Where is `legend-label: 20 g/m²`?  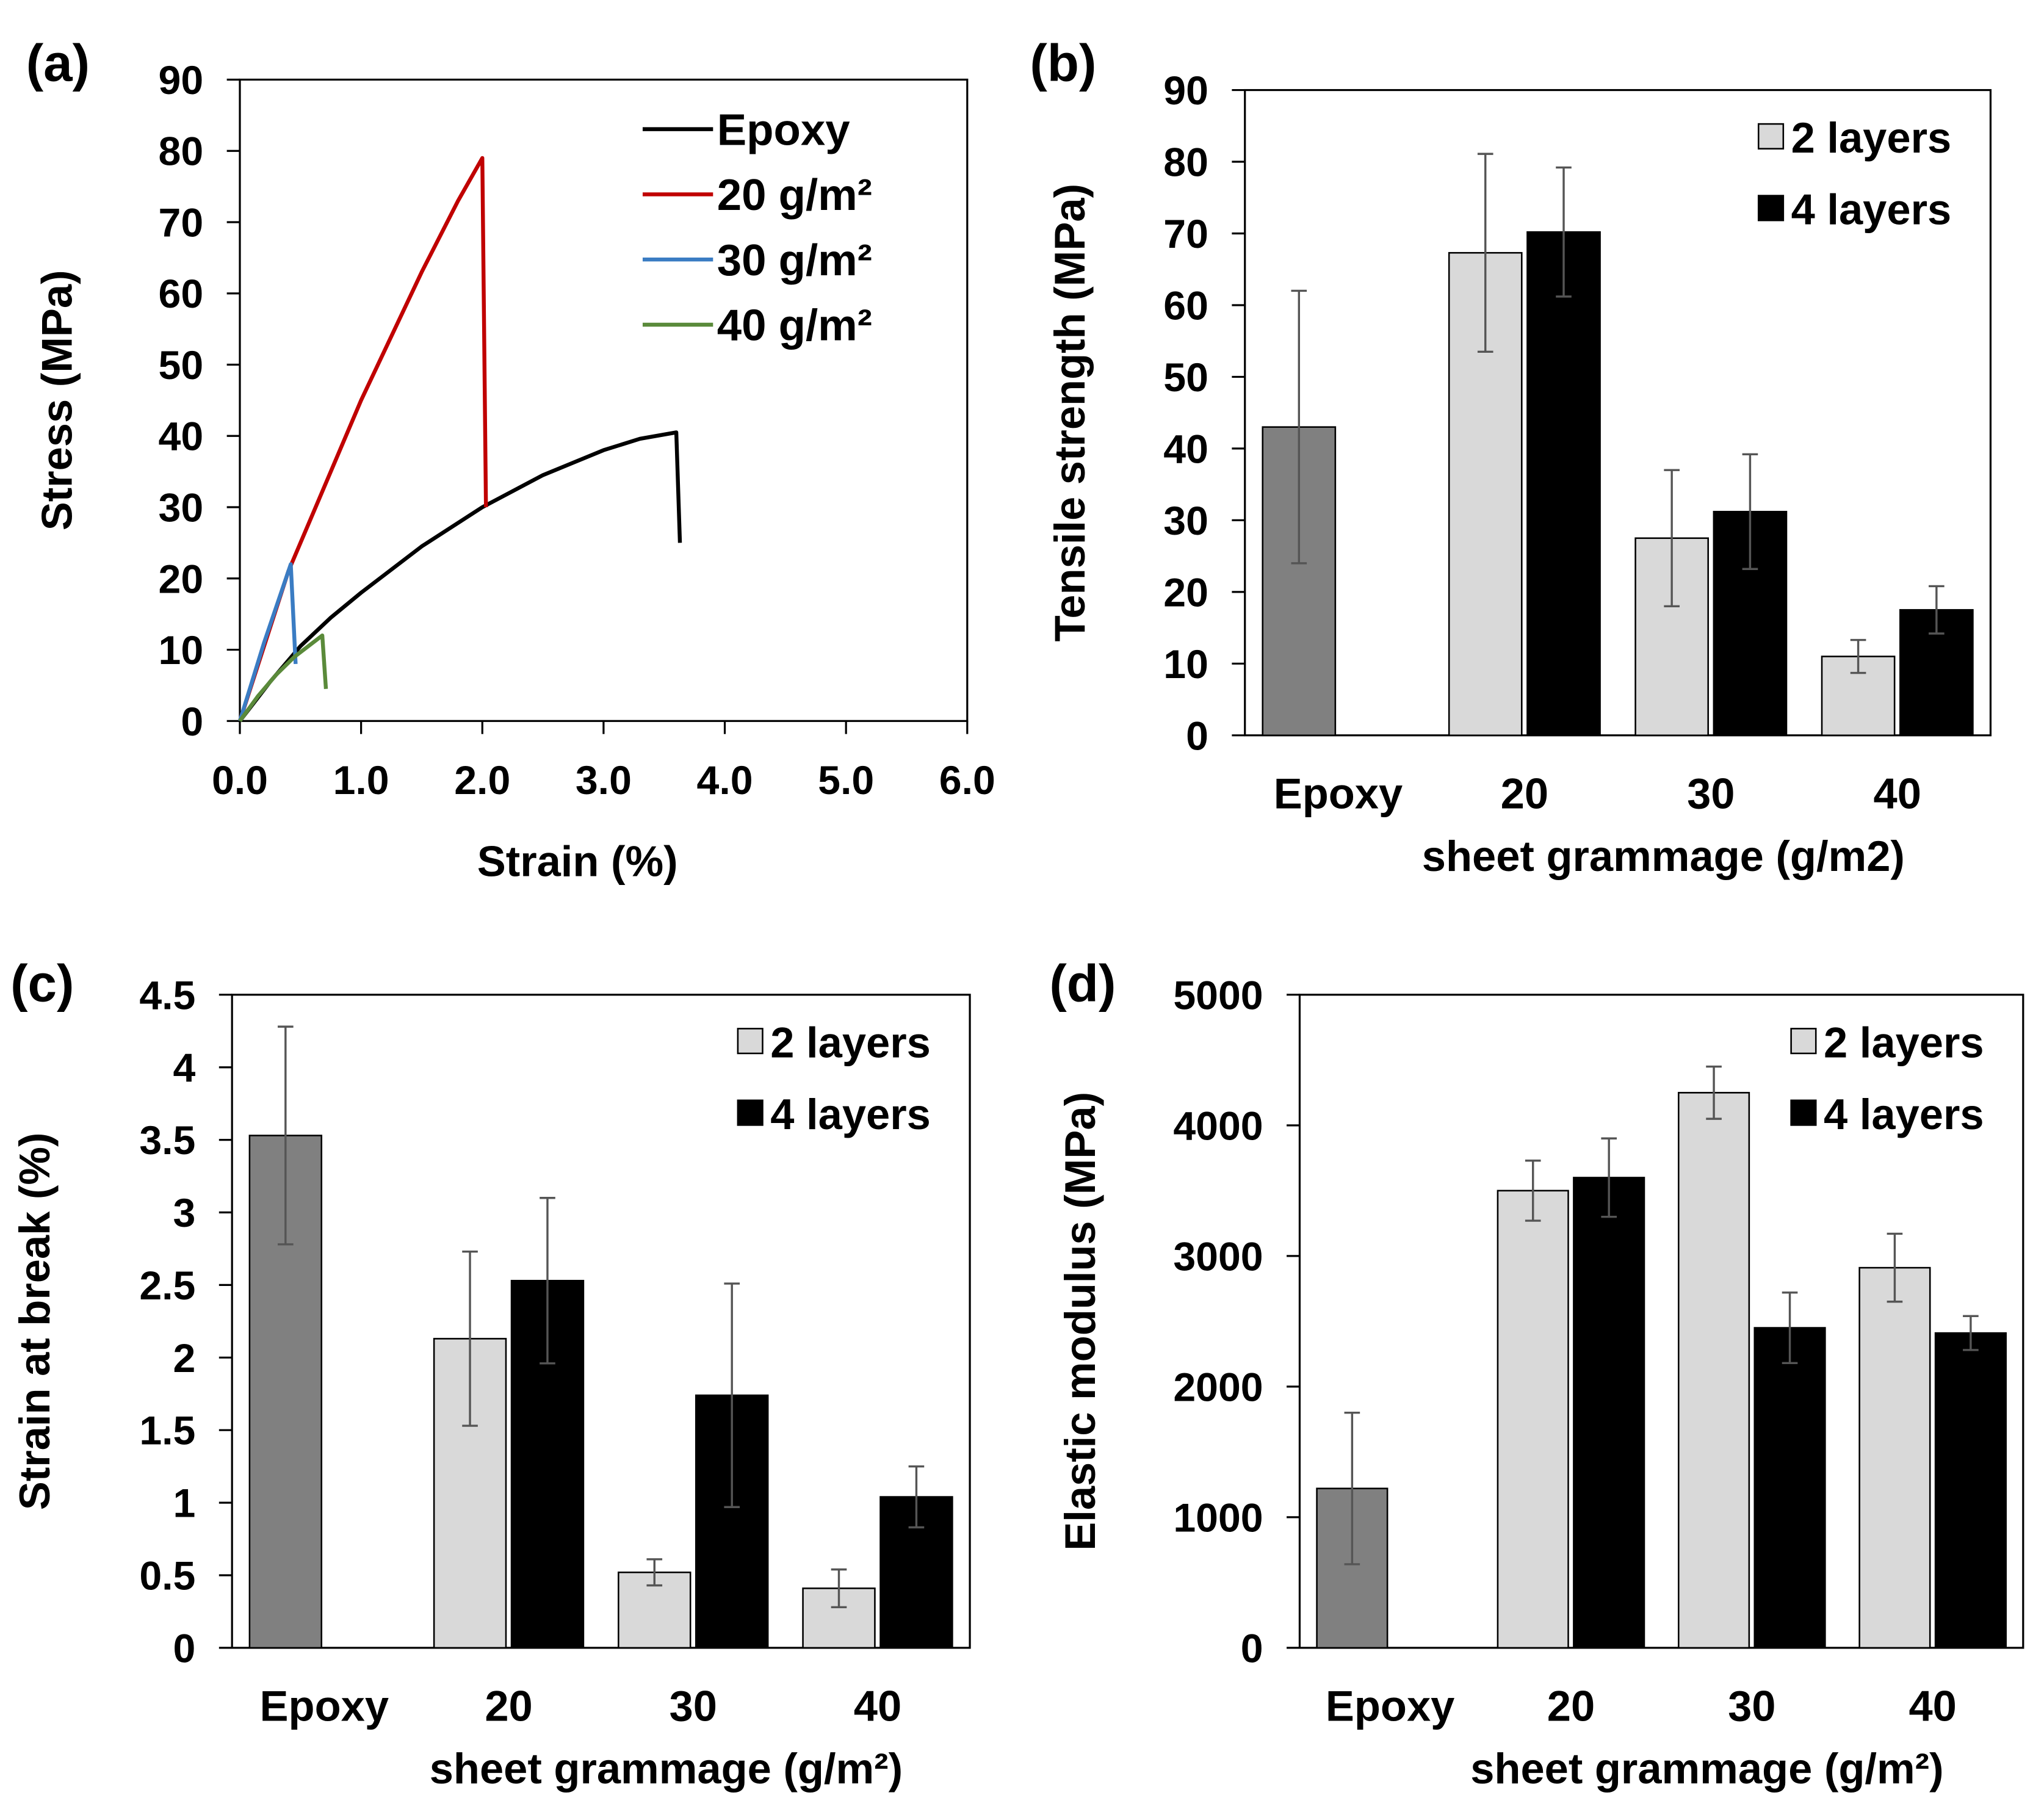
legend-label: 20 g/m² is located at coordinates (794, 195).